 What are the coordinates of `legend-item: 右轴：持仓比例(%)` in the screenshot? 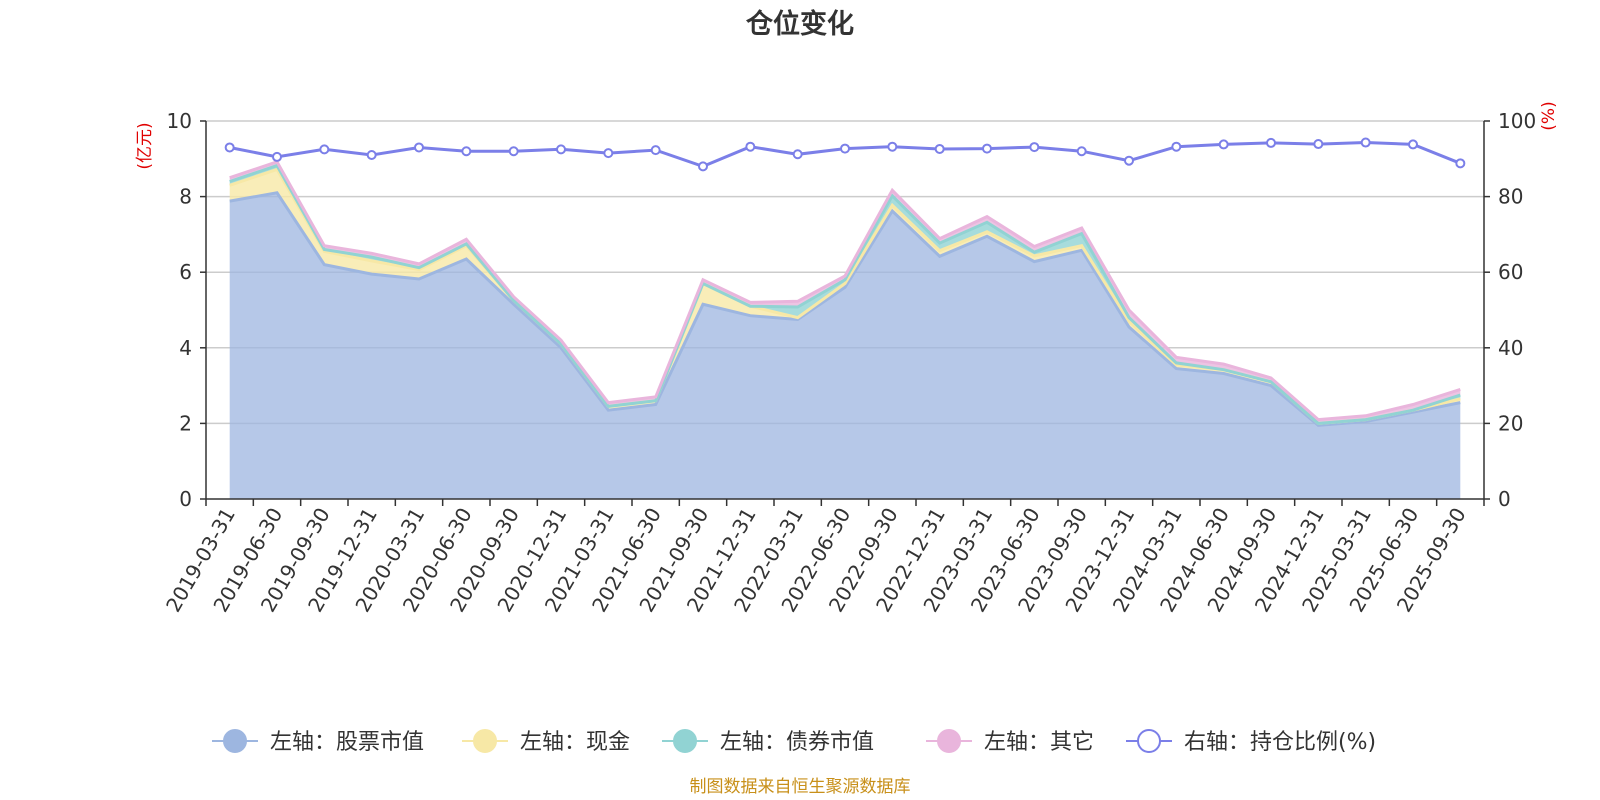 It's located at (1251, 742).